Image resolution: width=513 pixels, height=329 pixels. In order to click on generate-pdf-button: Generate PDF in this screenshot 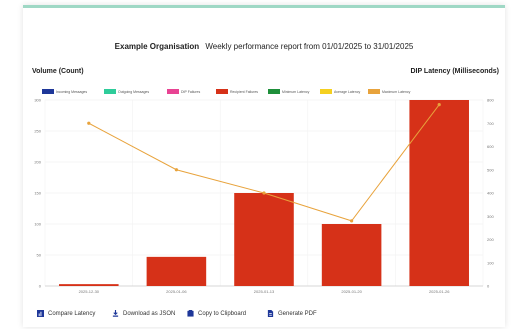, I will do `click(292, 313)`.